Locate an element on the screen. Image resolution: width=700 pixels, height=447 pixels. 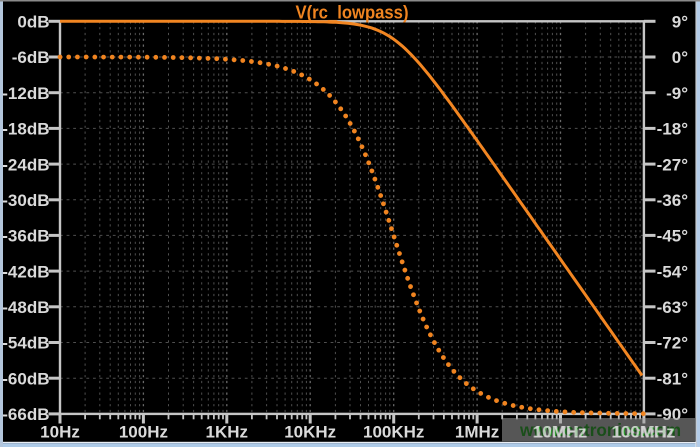
svg-text: 100KHz is located at coordinates (393, 432).